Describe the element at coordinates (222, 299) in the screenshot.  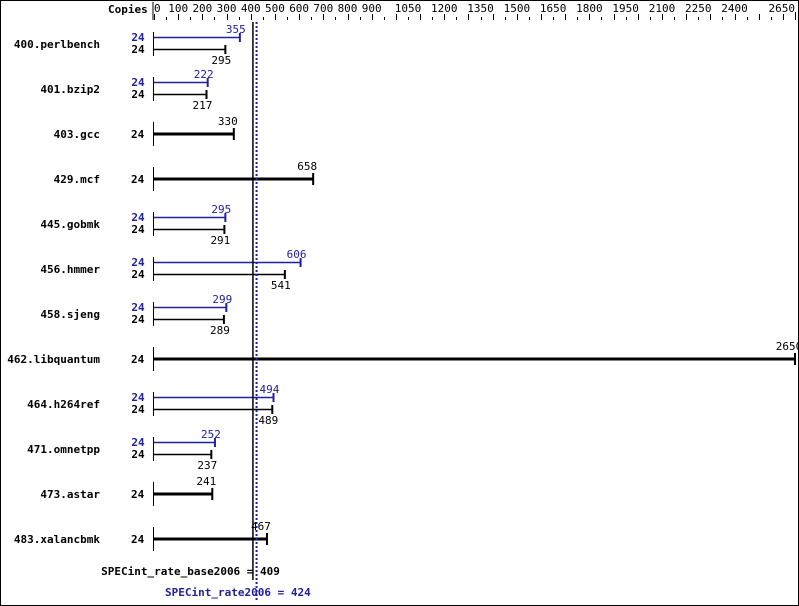
I see `peak-value: 299` at that location.